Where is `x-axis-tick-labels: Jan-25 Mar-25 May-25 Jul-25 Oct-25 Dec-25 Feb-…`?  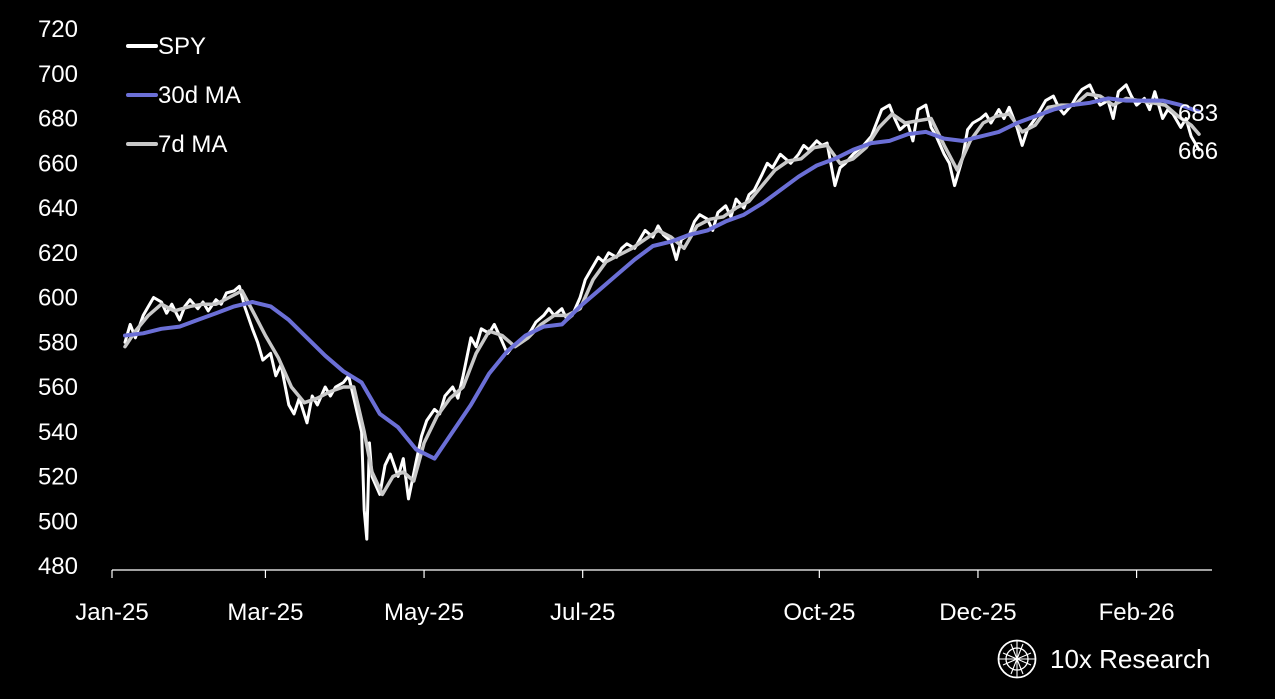 x-axis-tick-labels: Jan-25 Mar-25 May-25 Jul-25 Oct-25 Dec-25 Feb-… is located at coordinates (624, 612).